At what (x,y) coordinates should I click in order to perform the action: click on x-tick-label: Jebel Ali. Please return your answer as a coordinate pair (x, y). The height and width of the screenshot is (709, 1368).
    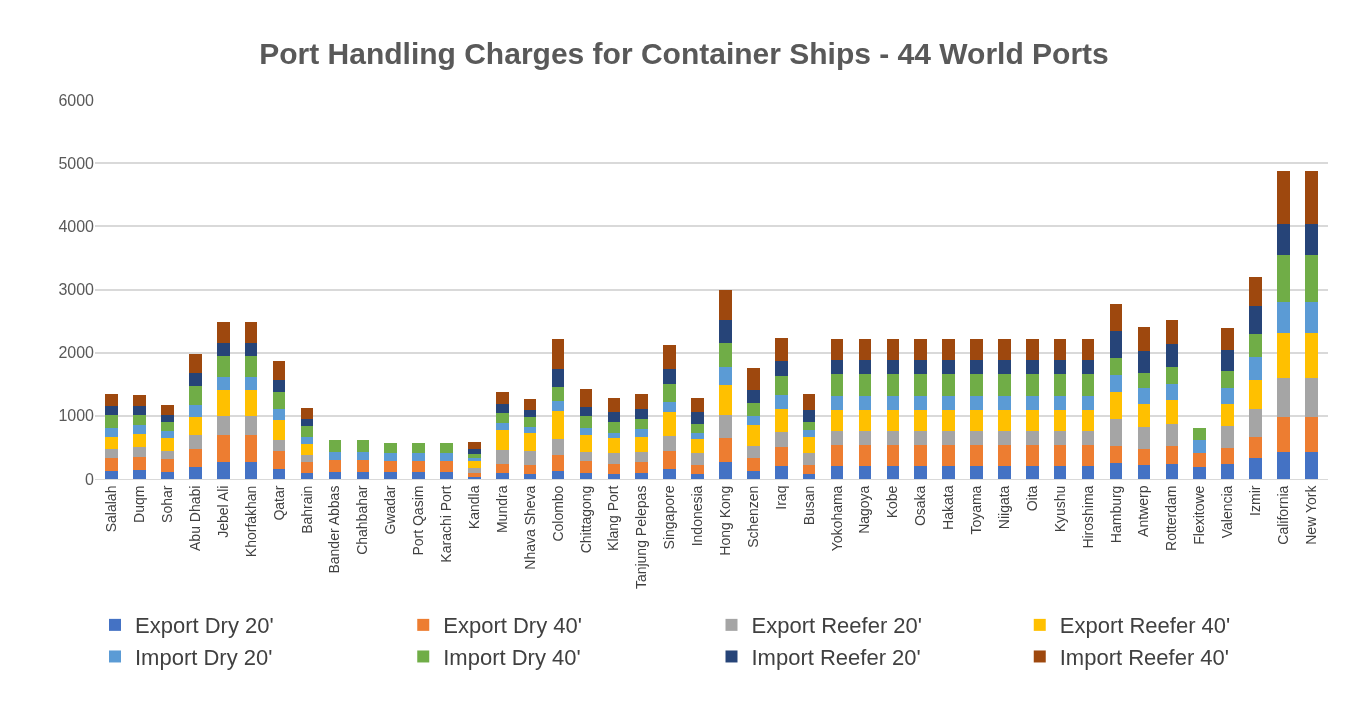
    Looking at the image, I should click on (222, 511).